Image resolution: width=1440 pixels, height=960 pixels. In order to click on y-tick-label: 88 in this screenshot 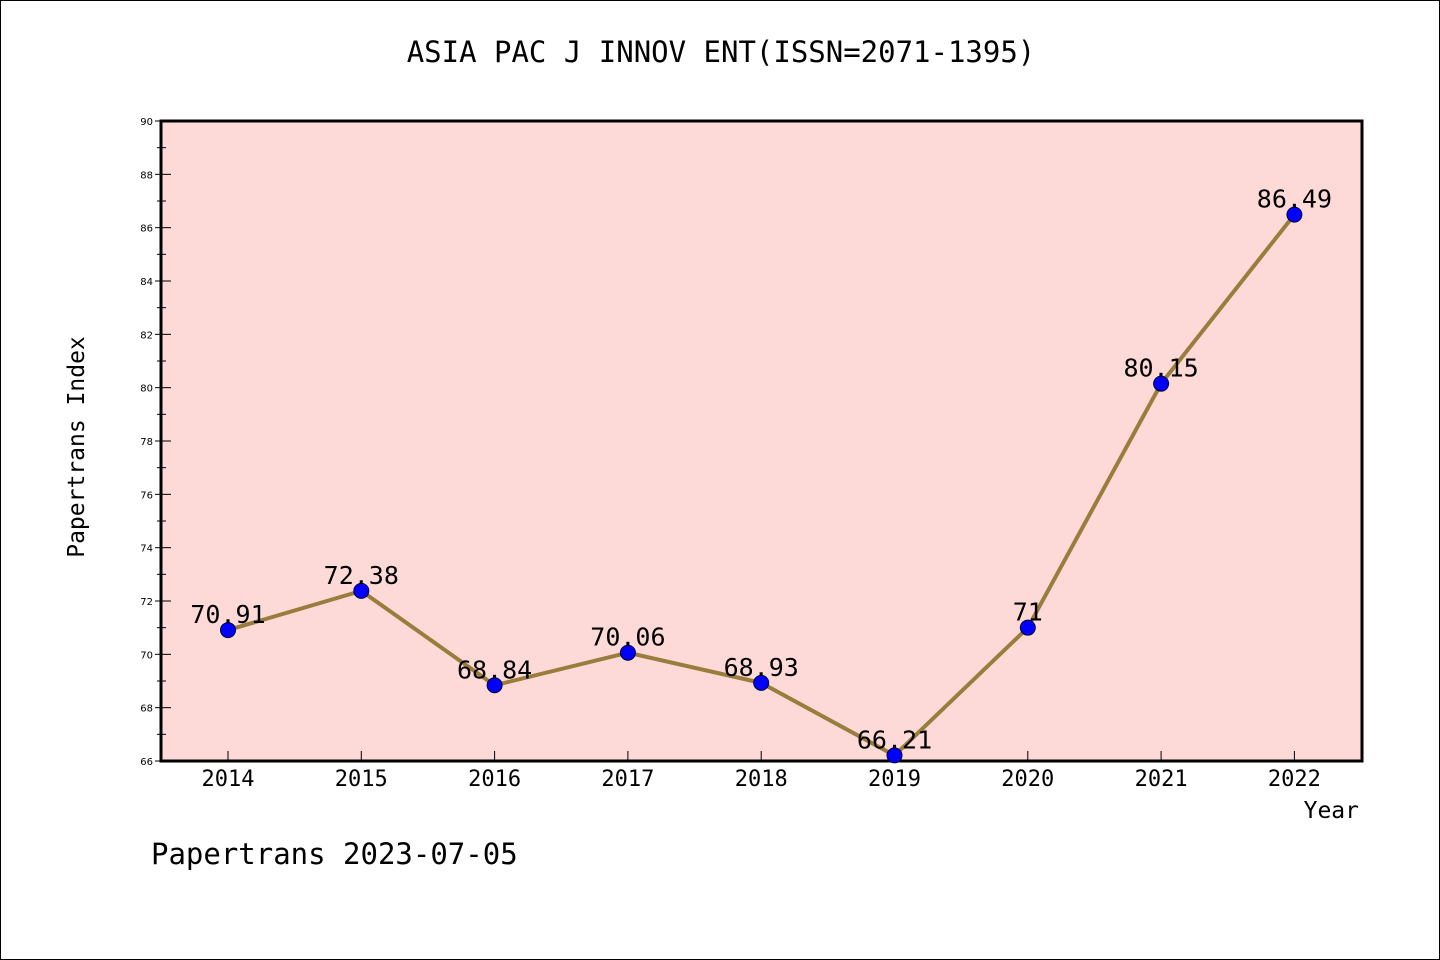, I will do `click(146, 175)`.